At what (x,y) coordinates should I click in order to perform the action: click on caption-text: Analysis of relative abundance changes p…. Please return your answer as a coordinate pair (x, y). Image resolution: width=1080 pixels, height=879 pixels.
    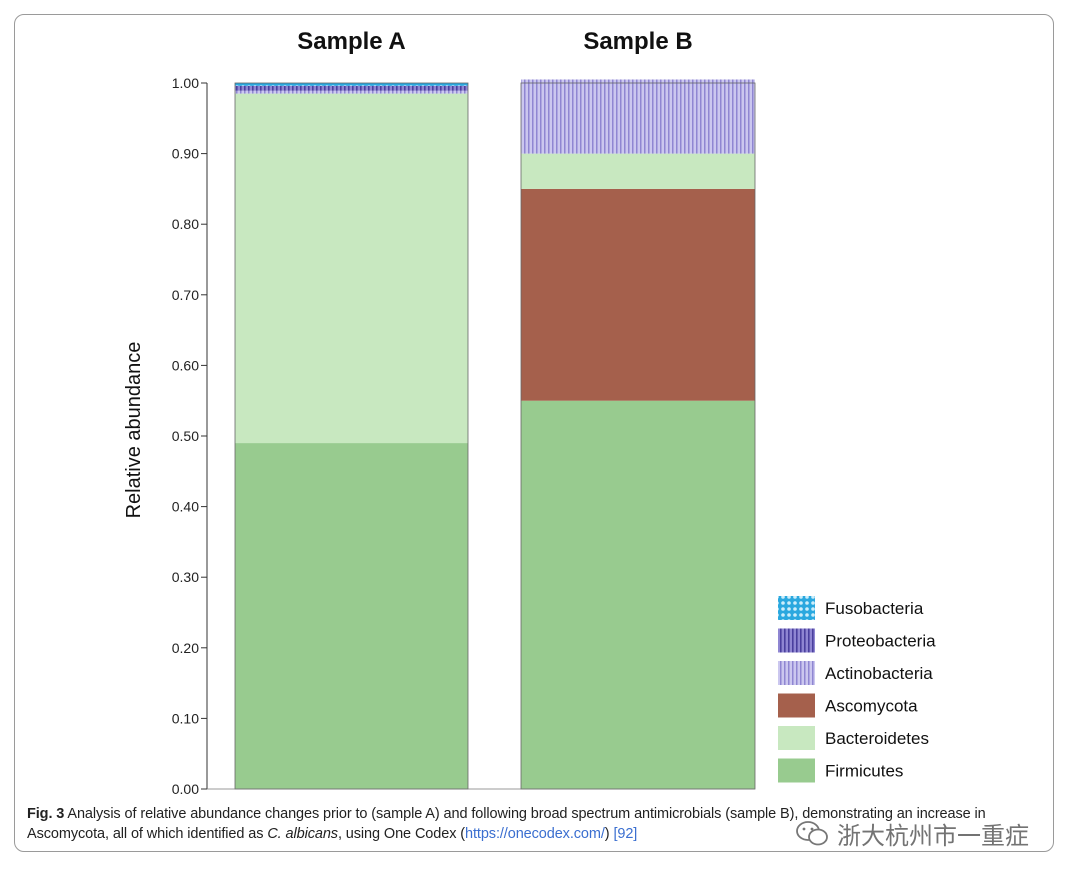
    Looking at the image, I should click on (506, 824).